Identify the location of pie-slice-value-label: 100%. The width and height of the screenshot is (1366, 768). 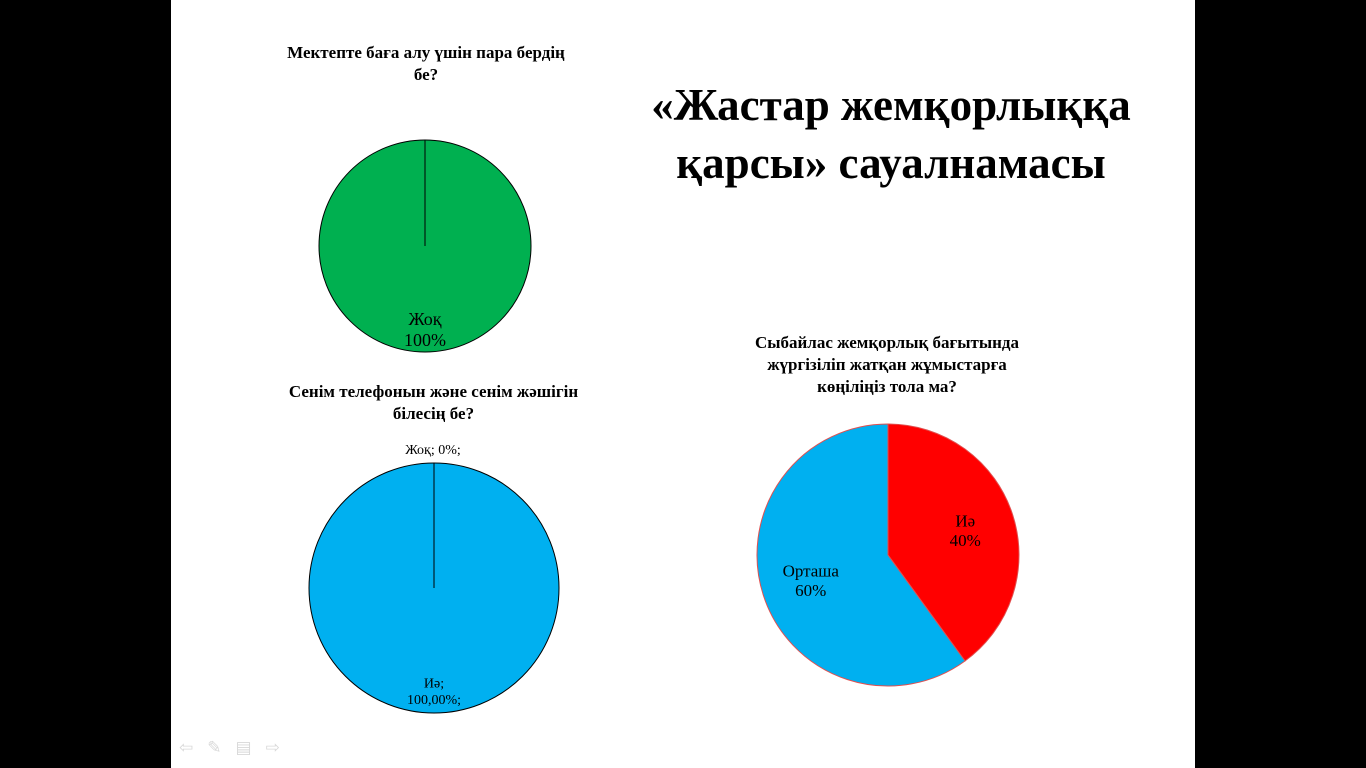
(425, 340).